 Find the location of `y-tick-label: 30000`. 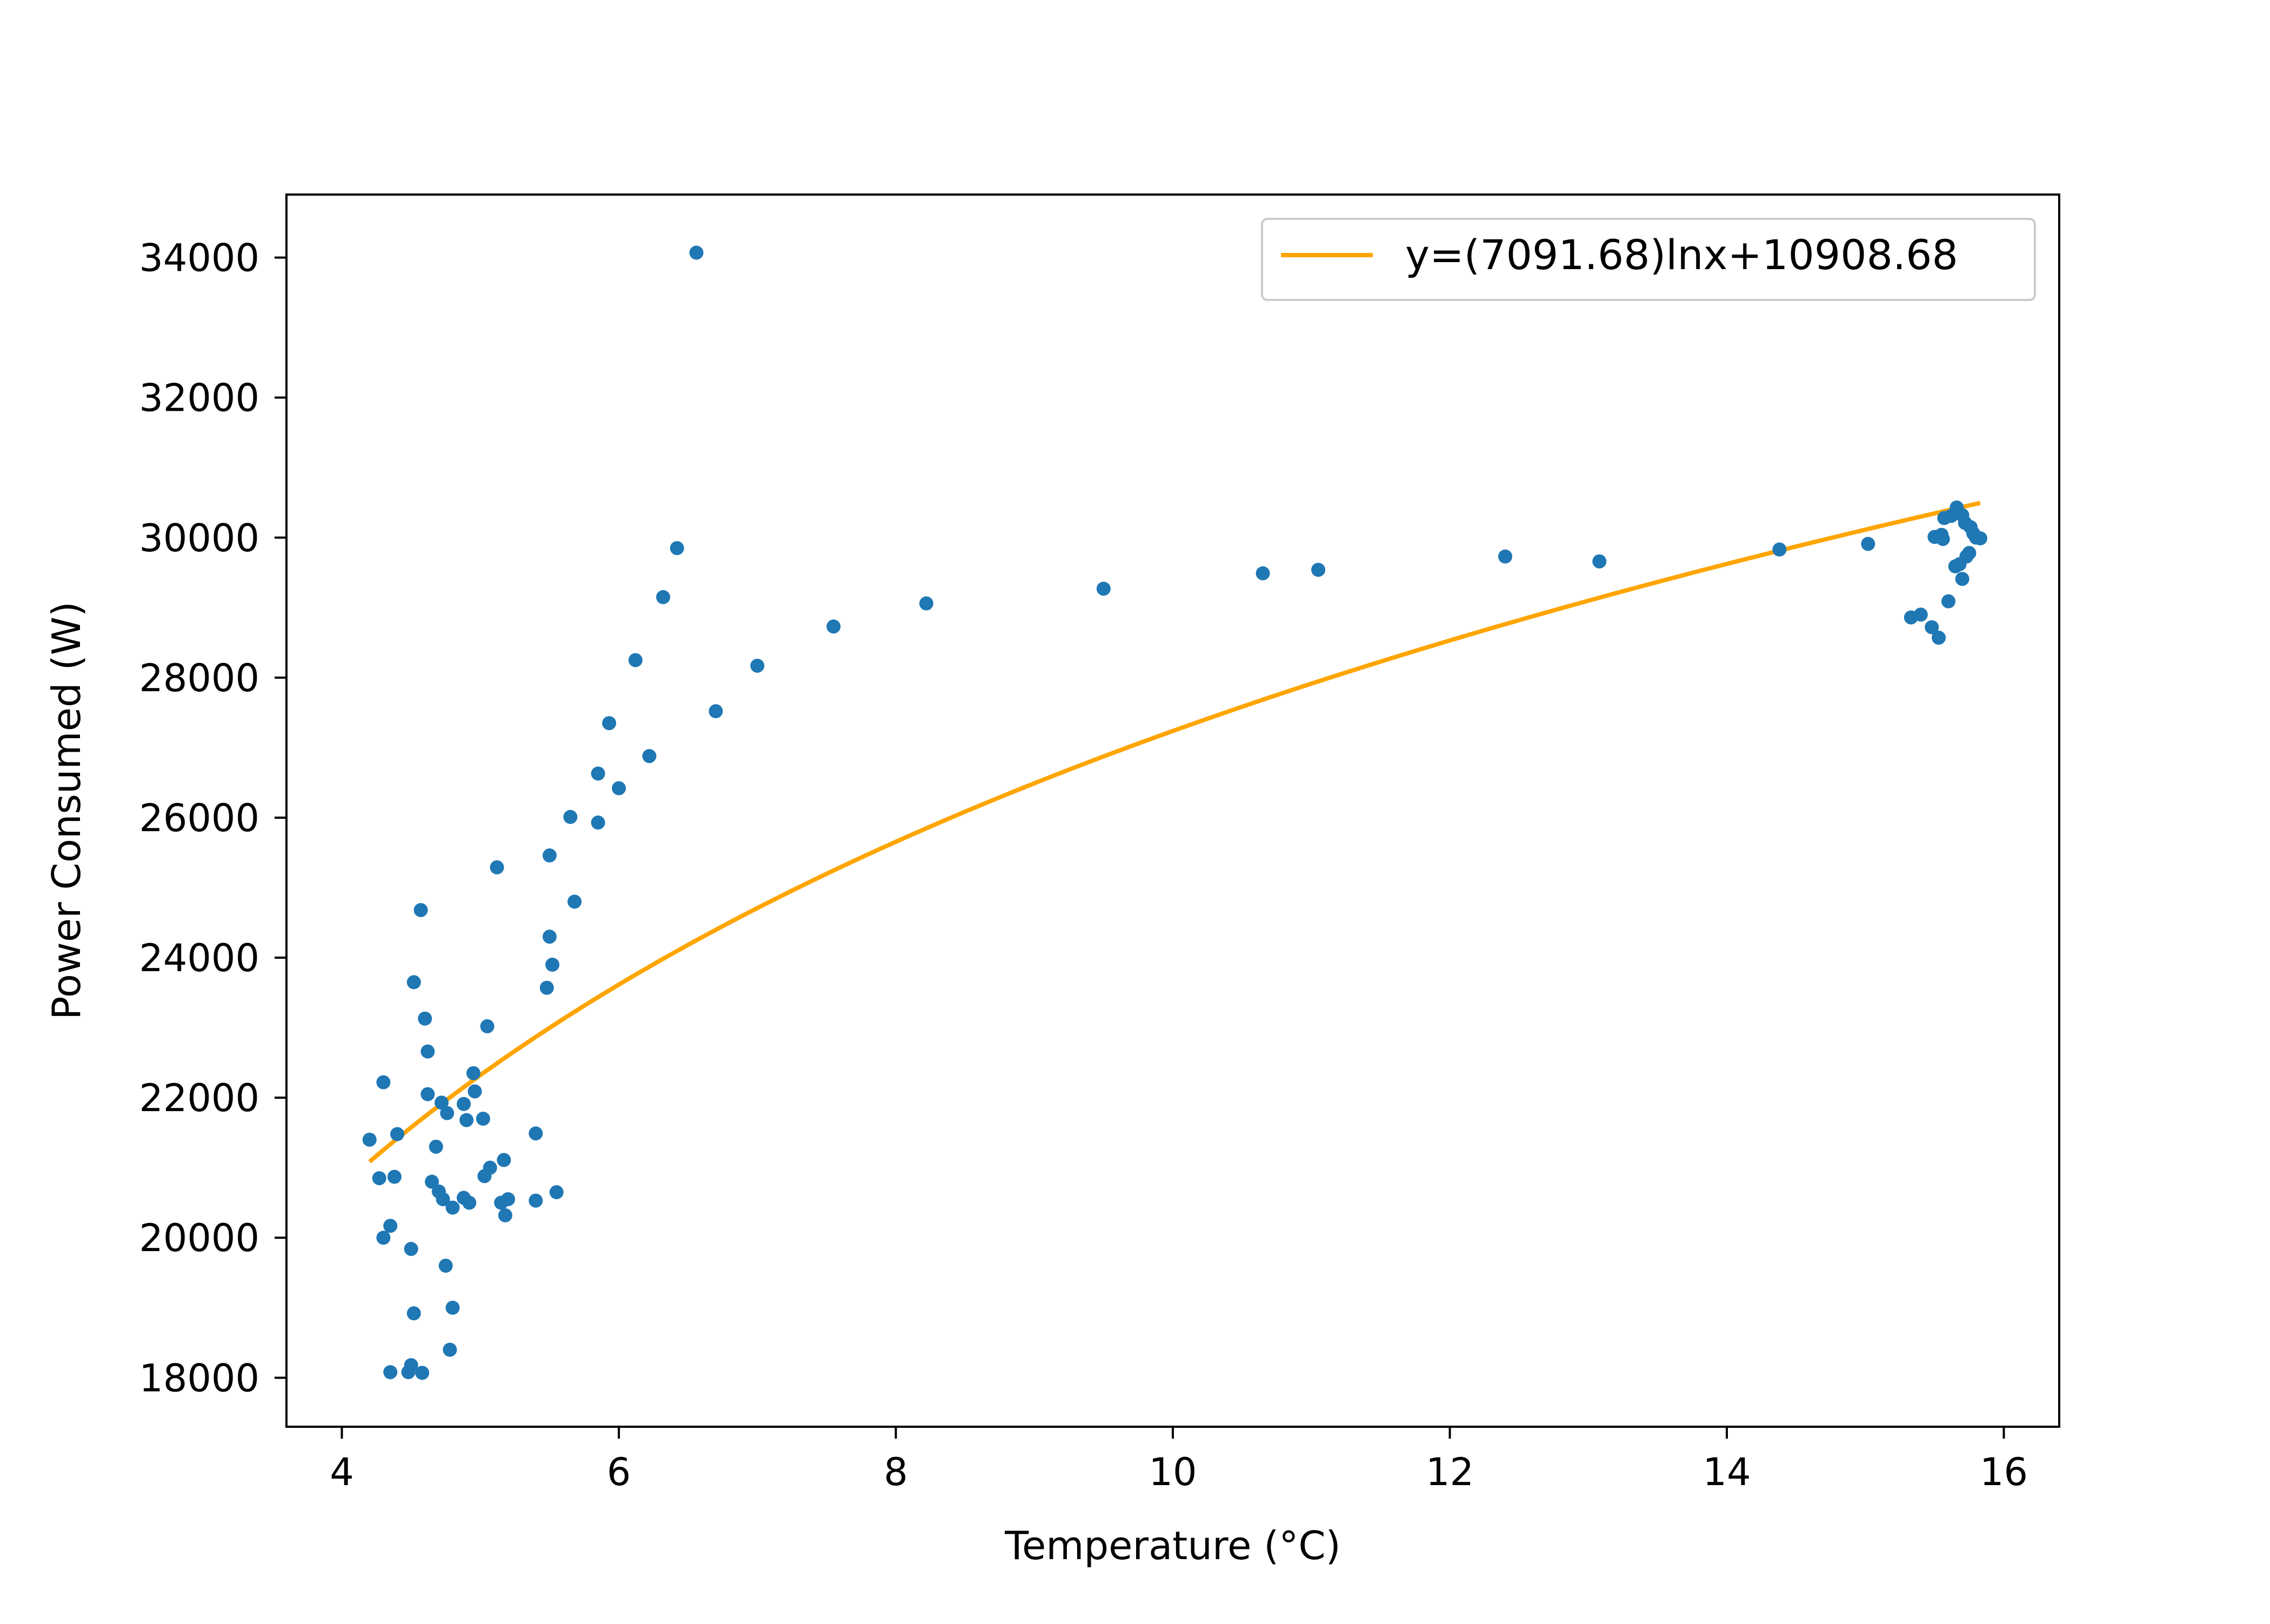

y-tick-label: 30000 is located at coordinates (199, 538).